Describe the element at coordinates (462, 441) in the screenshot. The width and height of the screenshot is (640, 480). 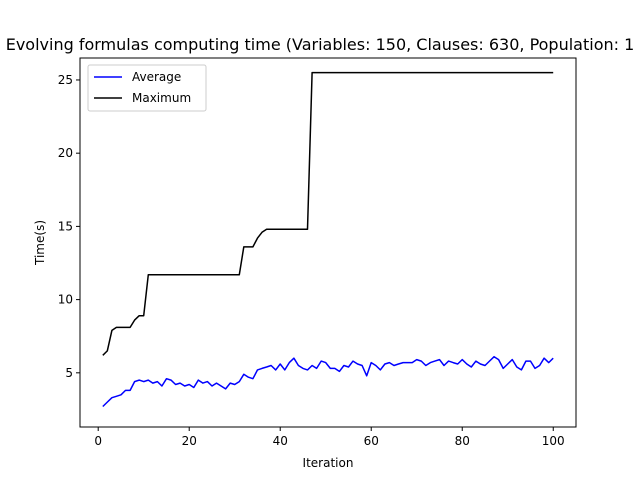
I see `x-tick-label: 80` at that location.